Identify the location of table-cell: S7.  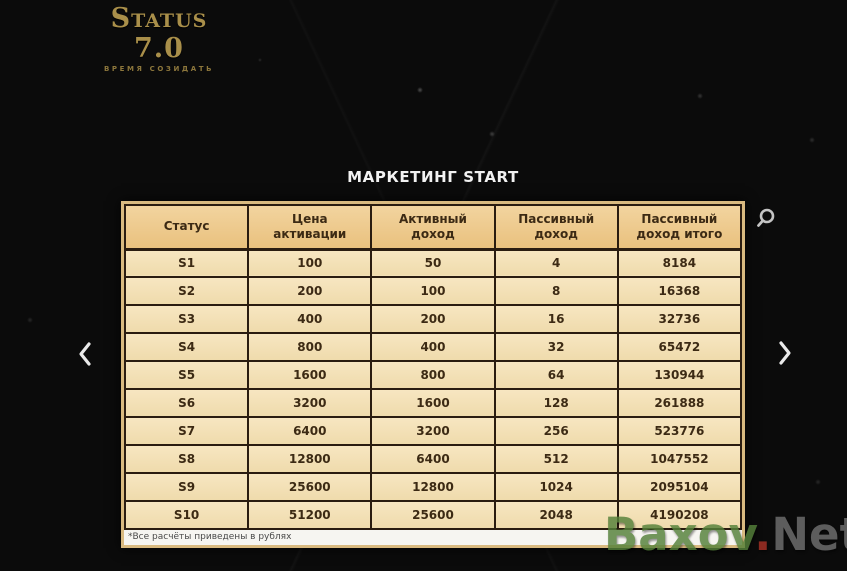
(186, 431).